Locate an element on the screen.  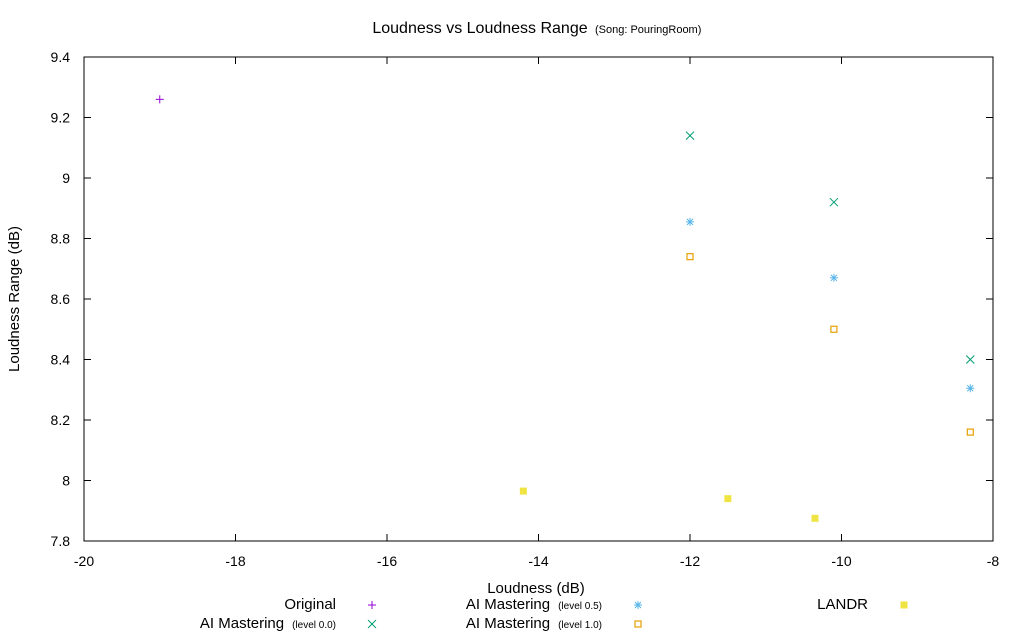
y-tick-label: 8.8 is located at coordinates (61, 239).